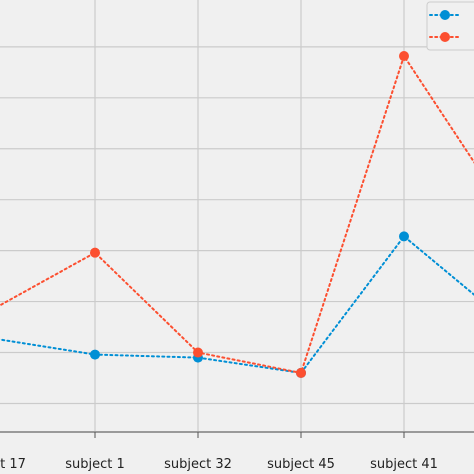 This screenshot has height=474, width=474. What do you see at coordinates (198, 464) in the screenshot?
I see `x-tick-label: subject 32` at bounding box center [198, 464].